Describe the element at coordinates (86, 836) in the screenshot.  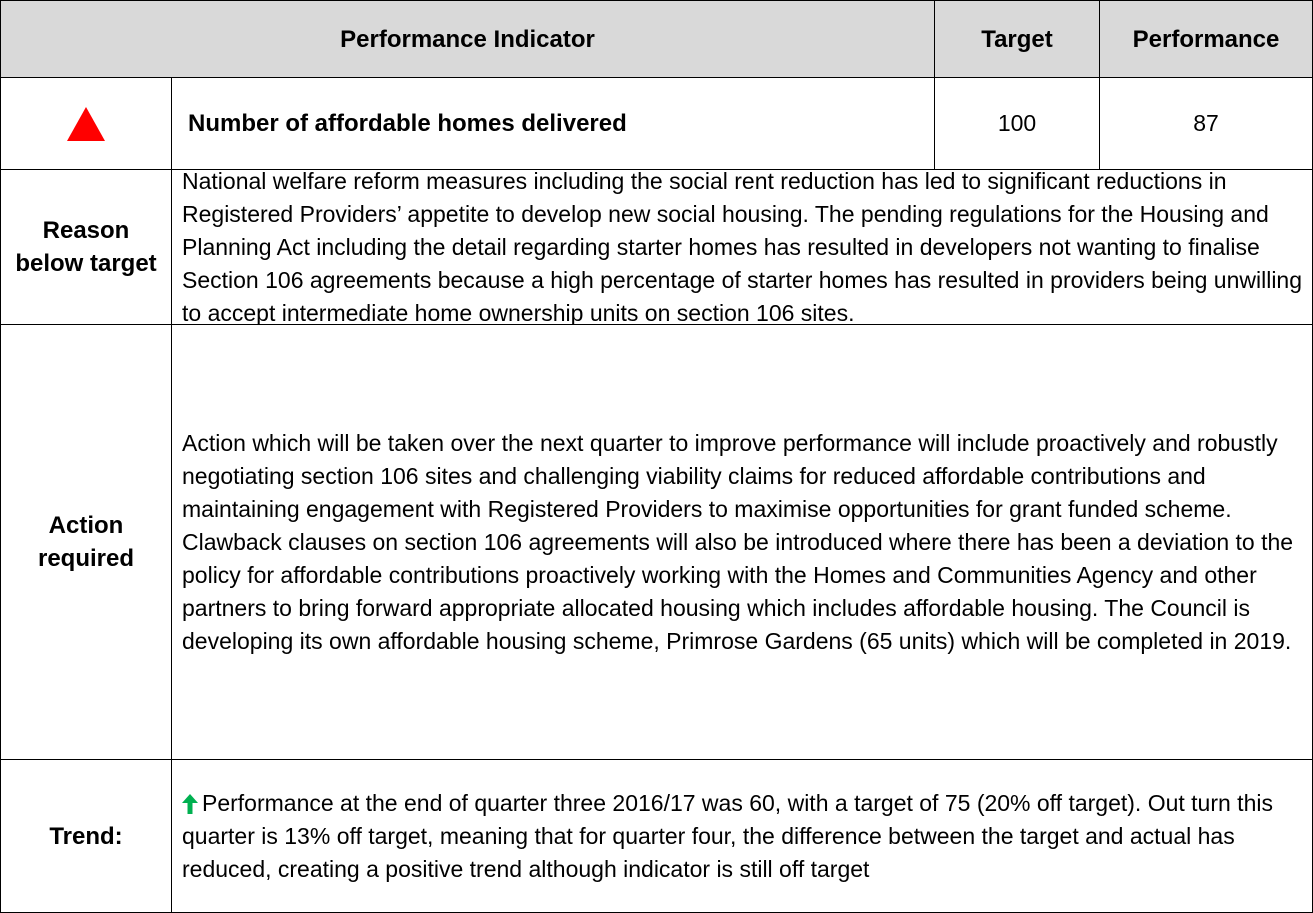
I see `row-label: Trend:` at that location.